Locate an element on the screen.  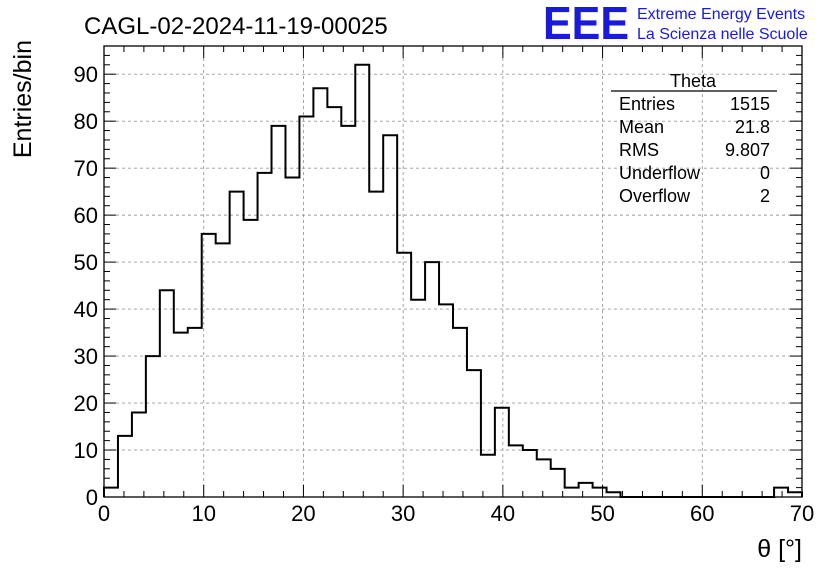
stats-label: Entries is located at coordinates (647, 104).